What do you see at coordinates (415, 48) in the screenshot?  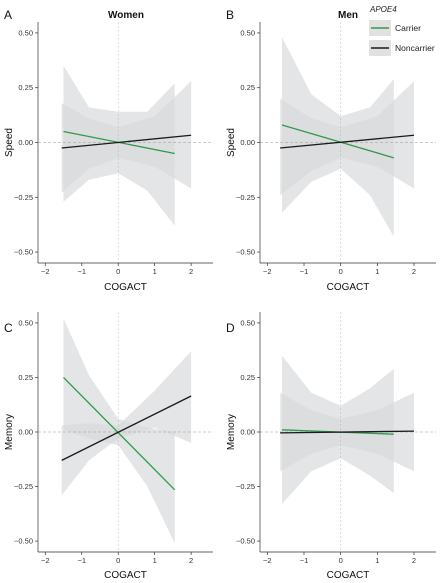 I see `legend-label-noncarrier: Noncarrier` at bounding box center [415, 48].